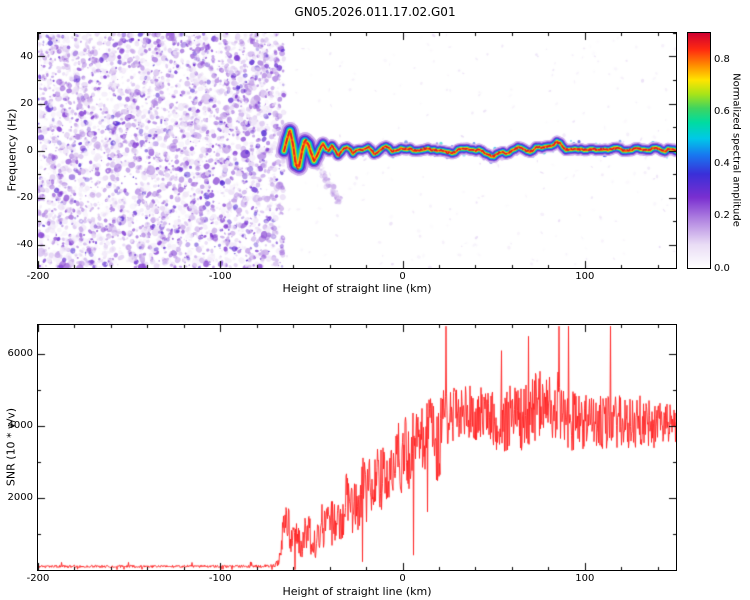 The width and height of the screenshot is (750, 600). Describe the element at coordinates (24, 197) in the screenshot. I see `spectrogram-y-tick-label: -20` at that location.